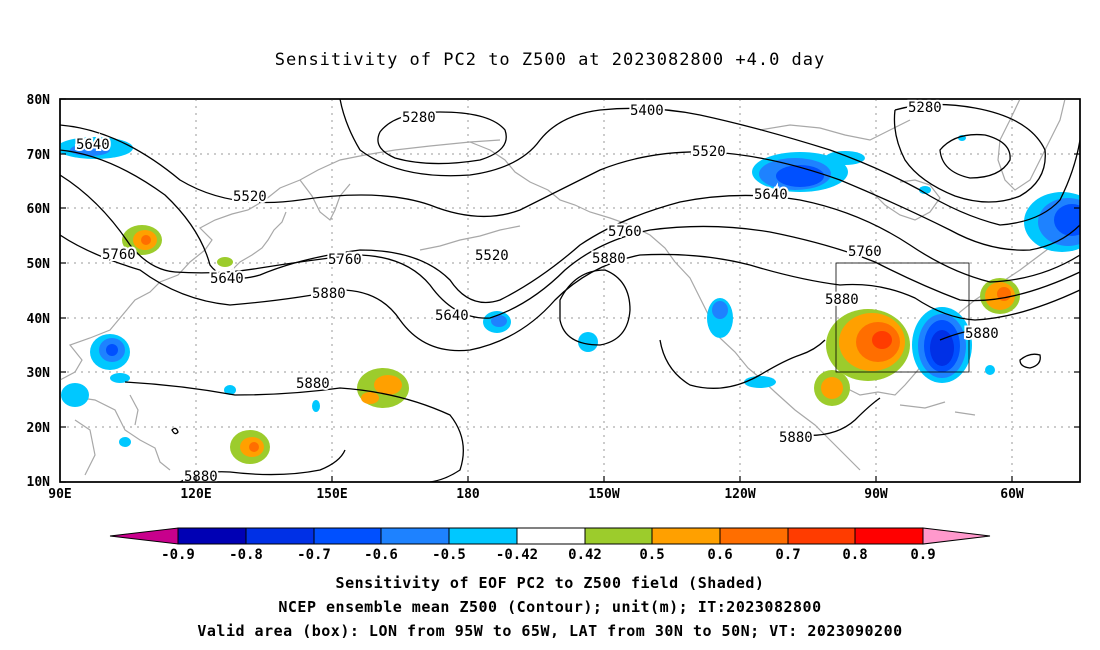 The width and height of the screenshot is (1100, 650). Describe the element at coordinates (178, 555) in the screenshot. I see `colorbar-label: -0.9` at that location.